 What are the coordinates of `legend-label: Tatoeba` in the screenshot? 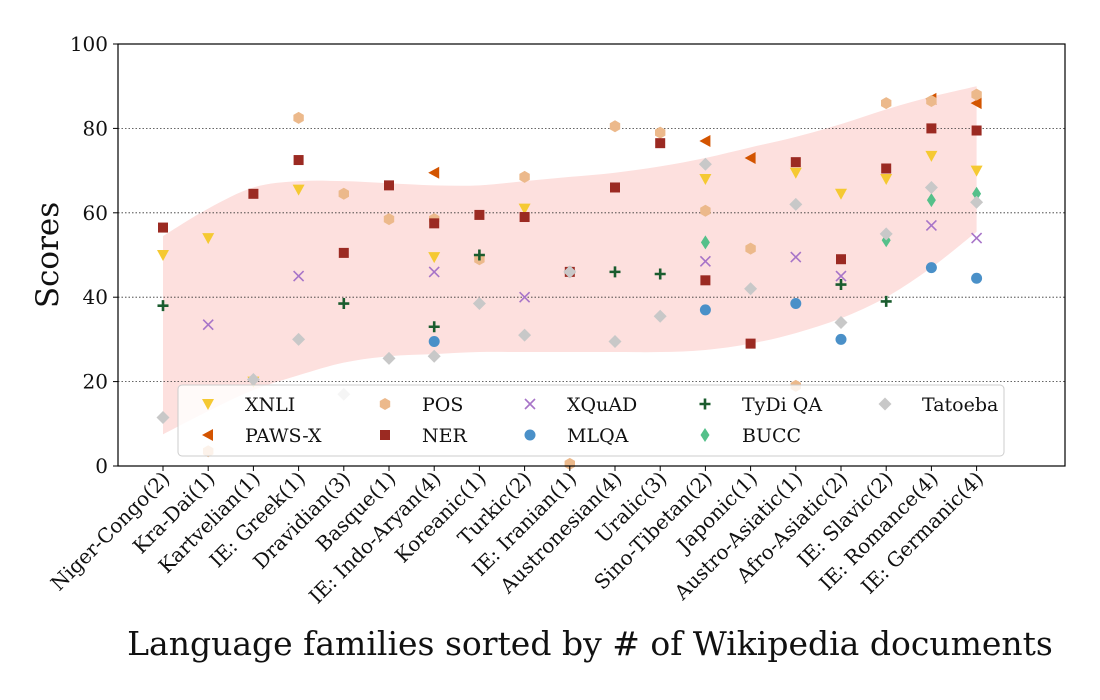 It's located at (960, 405).